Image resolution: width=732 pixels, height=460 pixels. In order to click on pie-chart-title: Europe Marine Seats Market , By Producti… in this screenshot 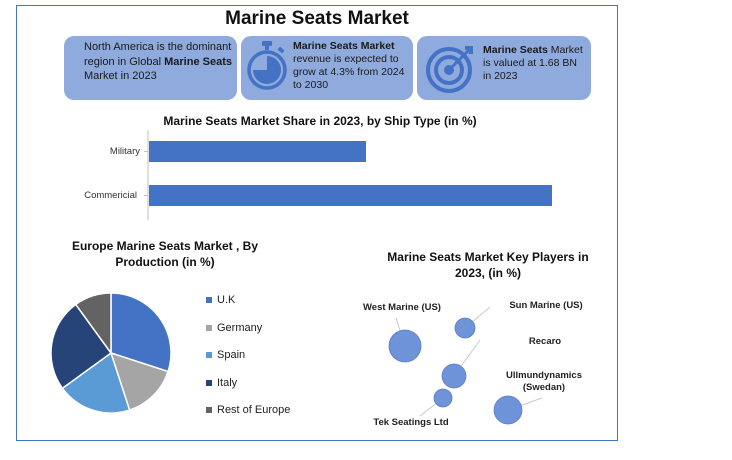, I will do `click(165, 254)`.